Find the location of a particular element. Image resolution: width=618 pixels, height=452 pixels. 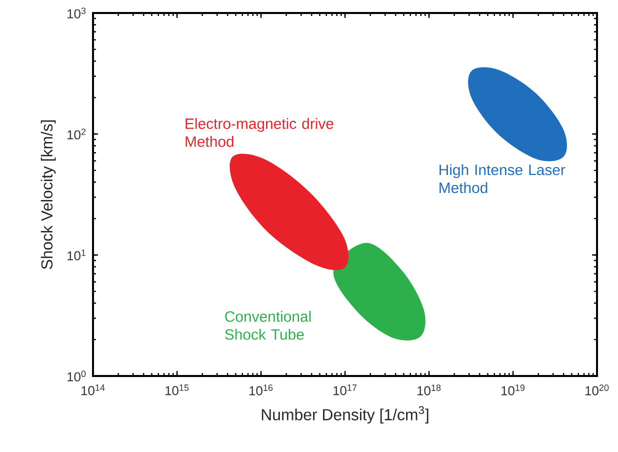

series-label: Electro-magnetic drive Method is located at coordinates (260, 132).